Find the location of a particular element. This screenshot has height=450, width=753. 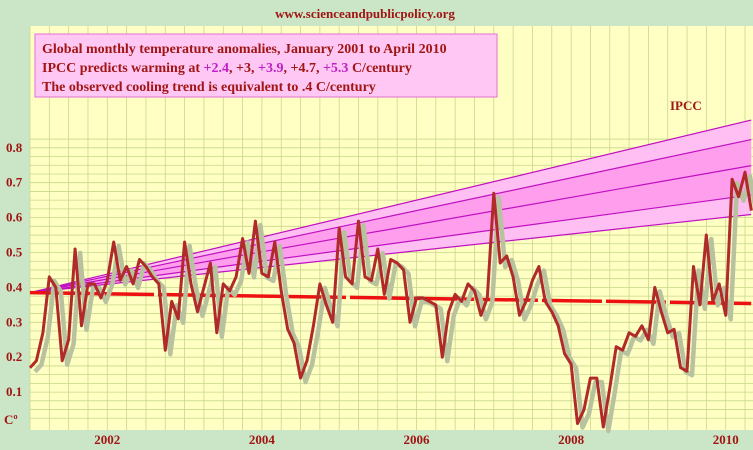

ipcc-label: IPCC is located at coordinates (686, 105).